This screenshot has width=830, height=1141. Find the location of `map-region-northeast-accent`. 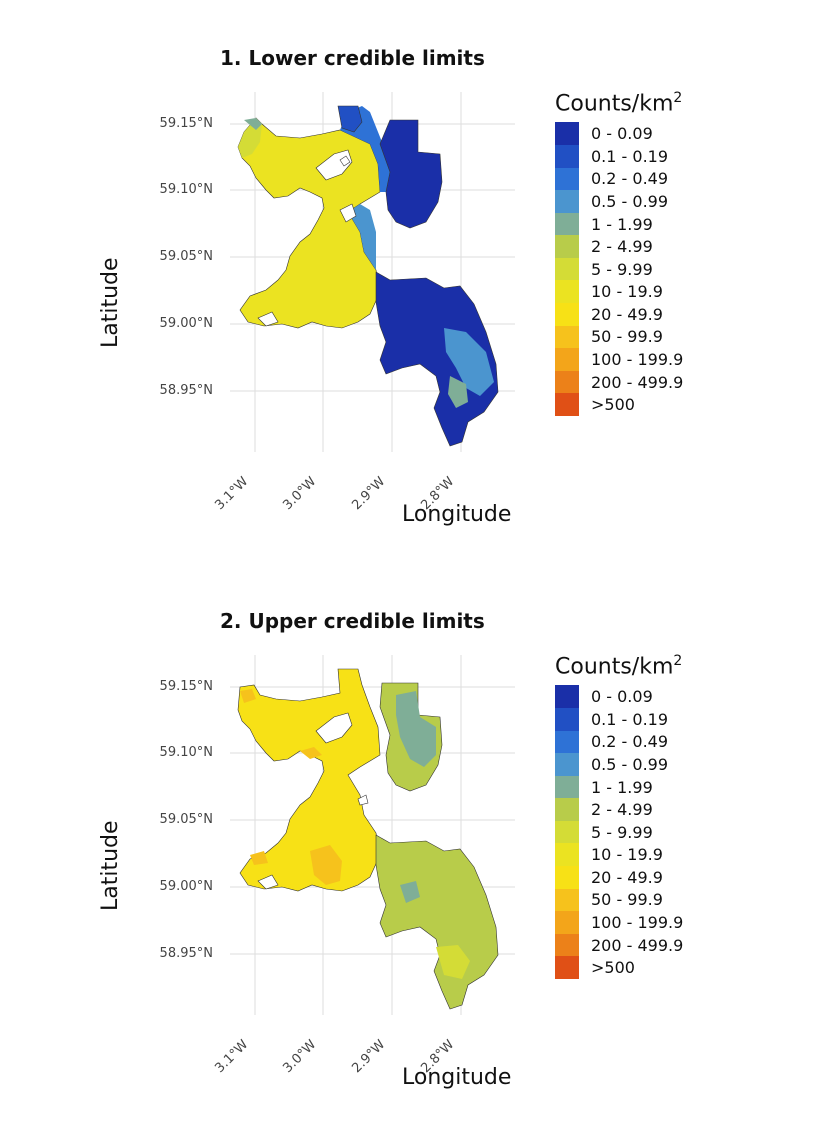

map-region-northeast-accent is located at coordinates (416, 729).